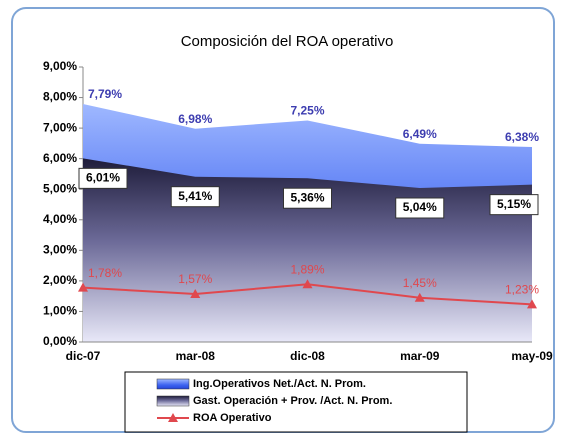 This screenshot has width=563, height=442. What do you see at coordinates (532, 356) in the screenshot?
I see `x-tick-label: may-09` at bounding box center [532, 356].